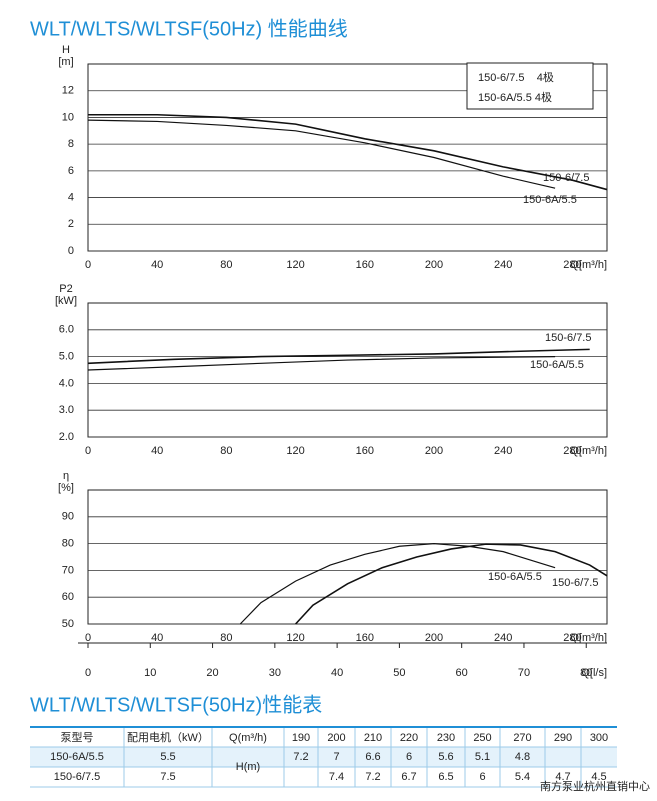 The image size is (657, 801). Describe the element at coordinates (71, 224) in the screenshot. I see `y-tick-label: 2` at that location.